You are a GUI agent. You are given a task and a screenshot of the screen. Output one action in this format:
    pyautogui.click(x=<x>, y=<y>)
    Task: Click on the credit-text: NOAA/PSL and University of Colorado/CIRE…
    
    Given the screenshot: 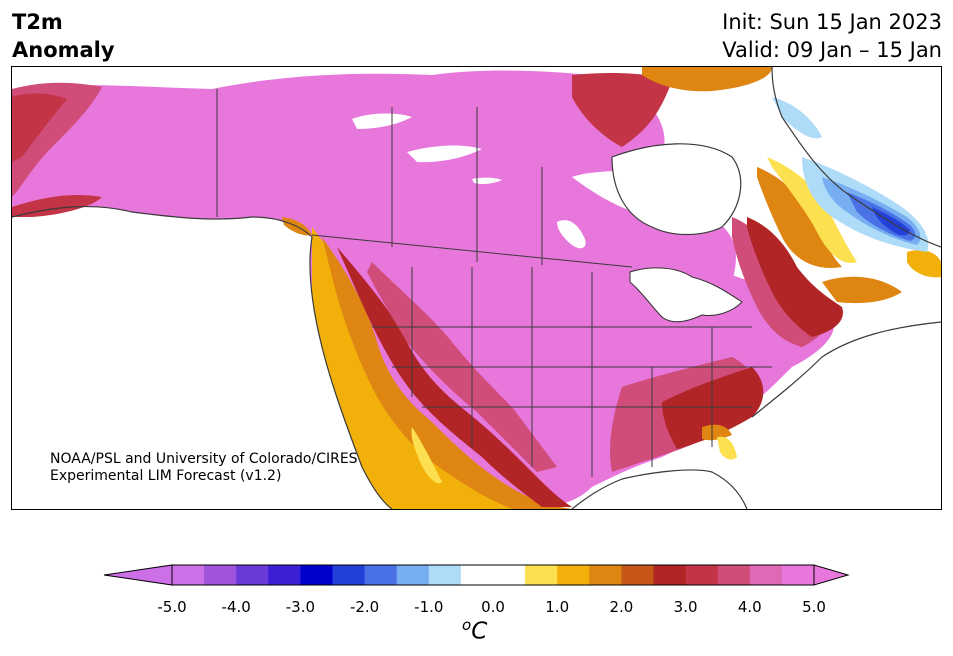 What is the action you would take?
    pyautogui.click(x=204, y=468)
    